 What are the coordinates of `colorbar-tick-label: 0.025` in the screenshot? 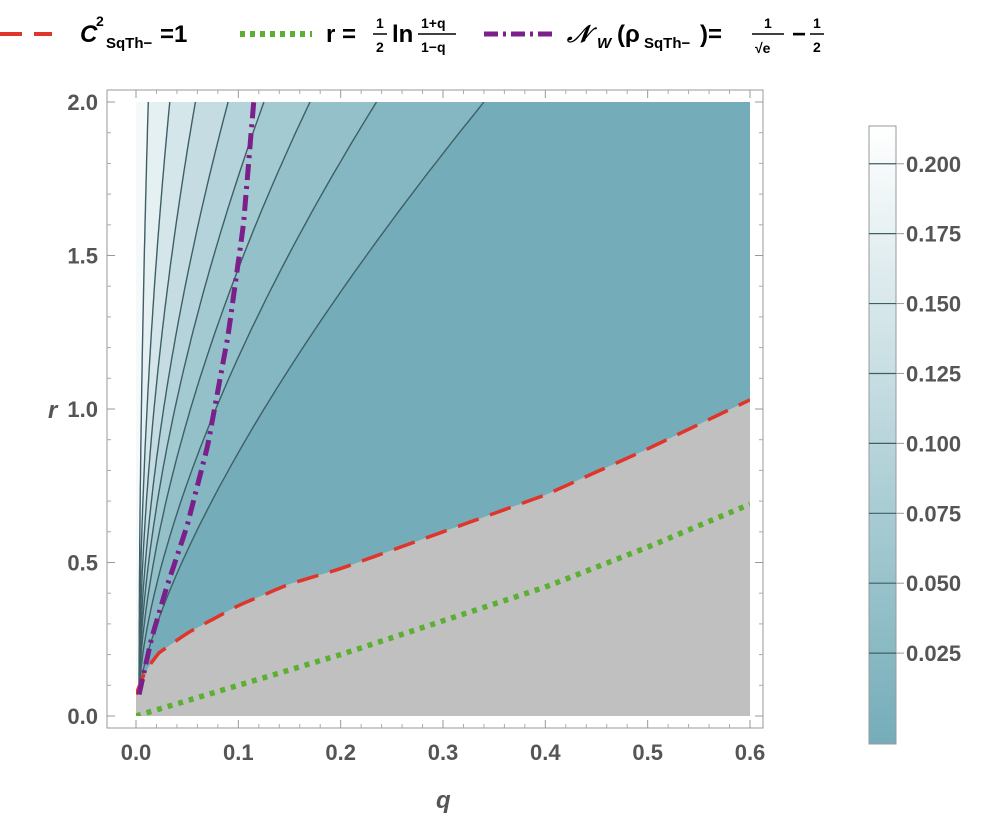 It's located at (933, 653).